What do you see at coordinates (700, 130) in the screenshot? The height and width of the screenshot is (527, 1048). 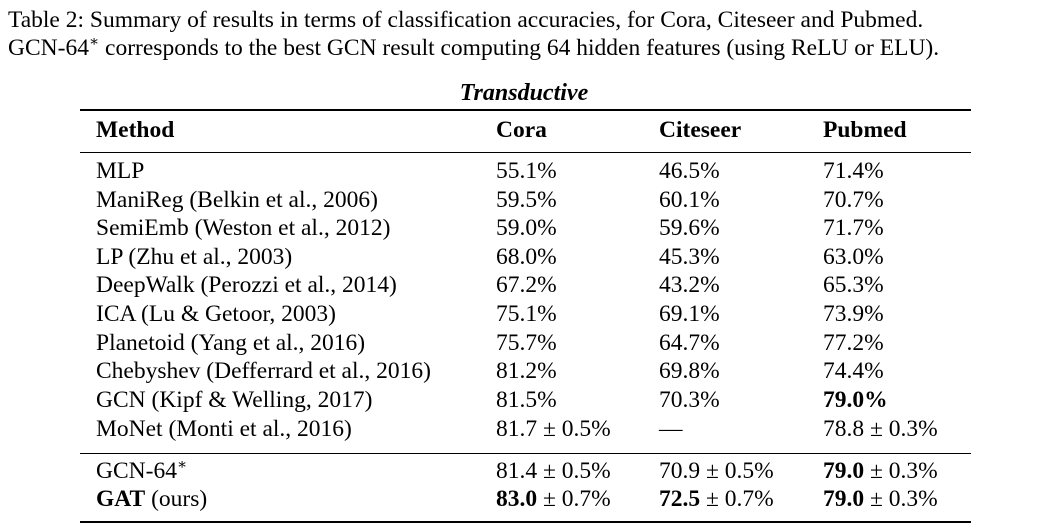 I see `header-citeseer: Citeseer` at bounding box center [700, 130].